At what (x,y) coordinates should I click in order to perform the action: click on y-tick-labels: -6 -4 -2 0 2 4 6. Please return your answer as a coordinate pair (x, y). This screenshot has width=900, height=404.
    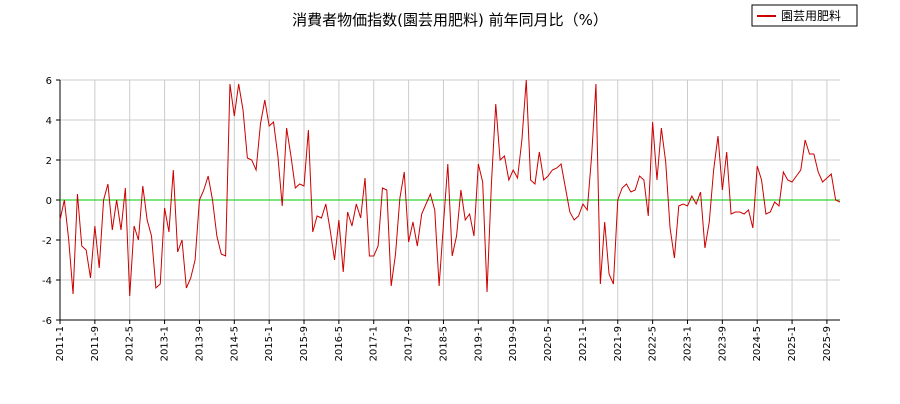
    Looking at the image, I should click on (47, 201).